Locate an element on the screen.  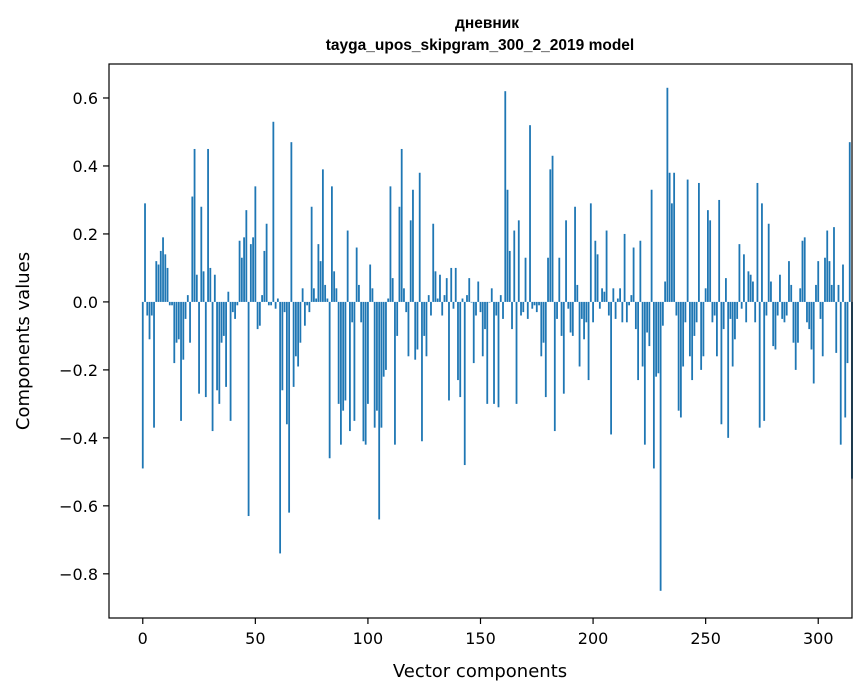
y-tick-label: −0.6 is located at coordinates (78, 506).